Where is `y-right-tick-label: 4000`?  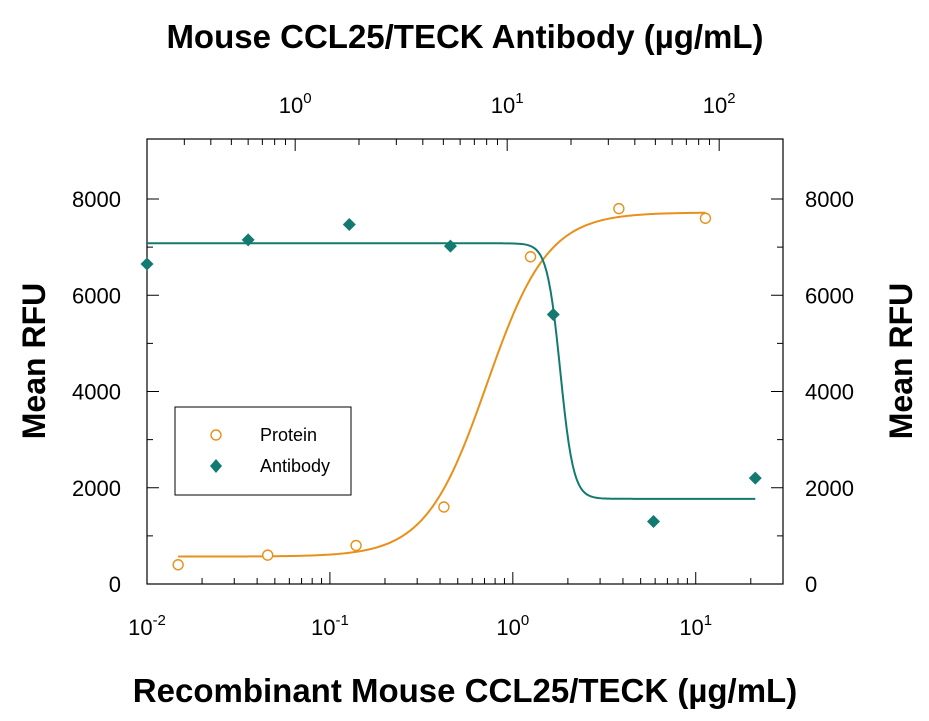 y-right-tick-label: 4000 is located at coordinates (829, 392).